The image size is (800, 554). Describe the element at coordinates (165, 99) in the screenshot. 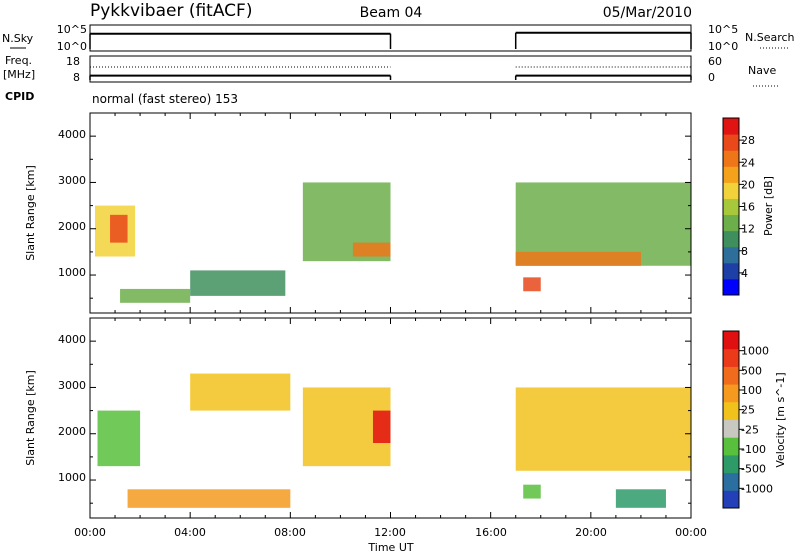

I see `cpid-value: normal (fast stereo) 153` at that location.